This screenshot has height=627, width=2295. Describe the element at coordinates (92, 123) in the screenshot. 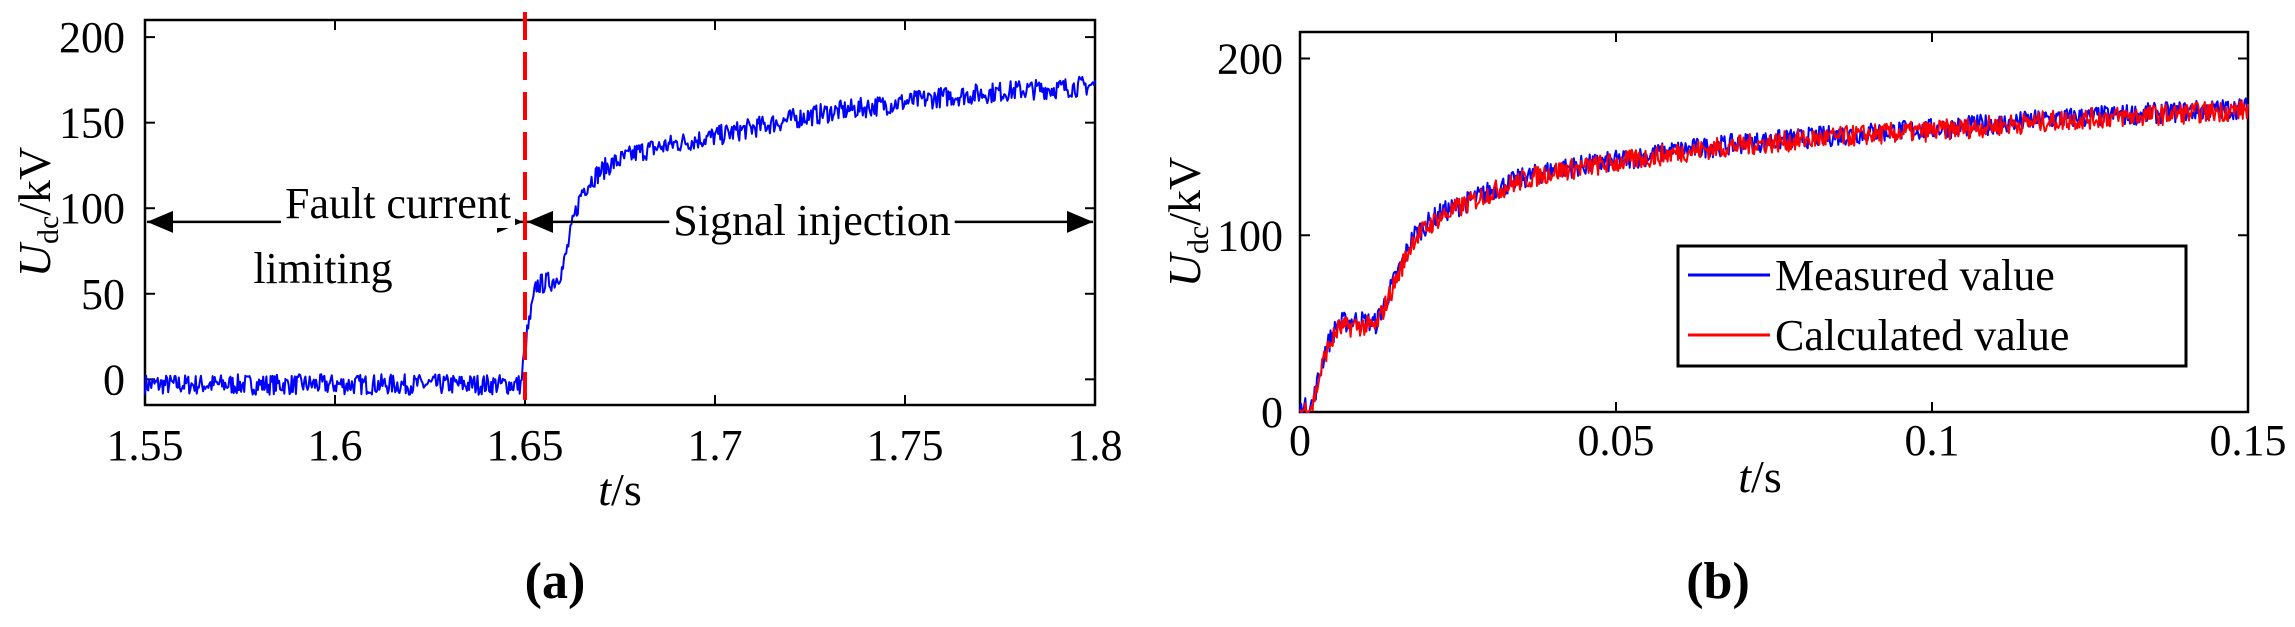

I see `y-tick-label: 150` at that location.